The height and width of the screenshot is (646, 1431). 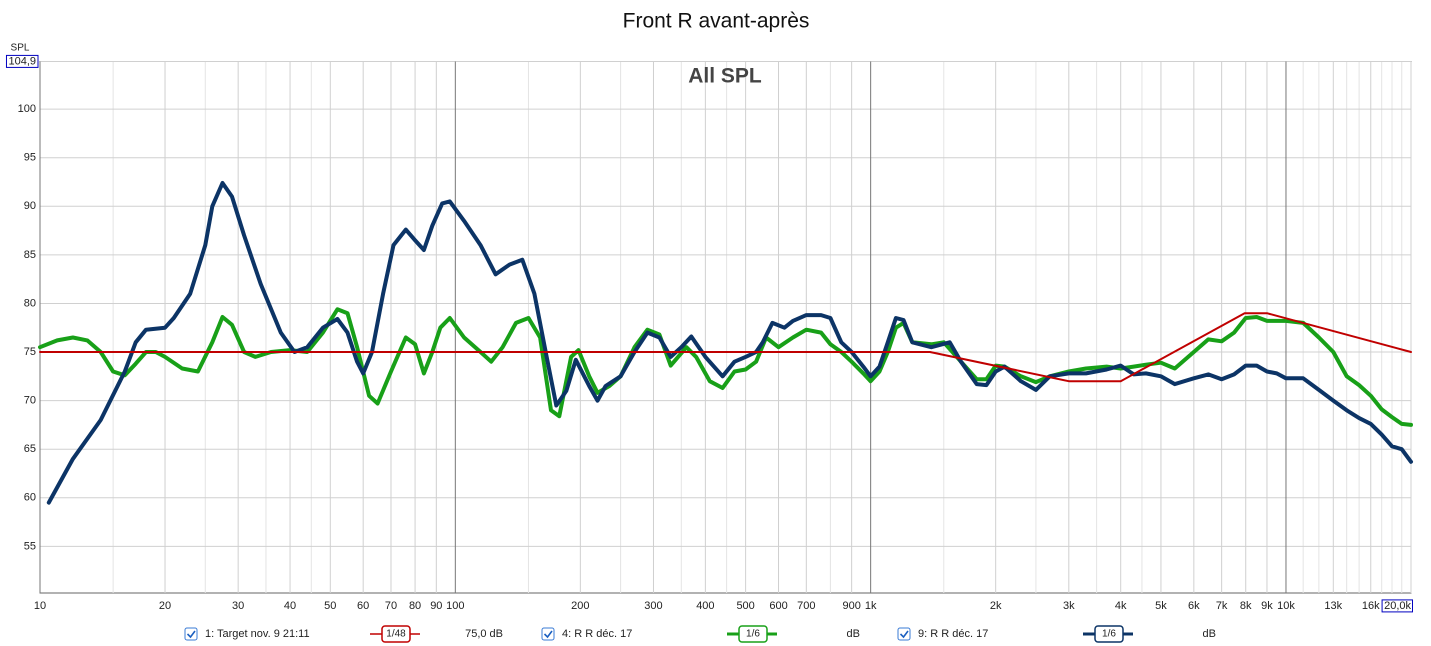 I want to click on x-tick-label: 10, so click(x=40, y=606).